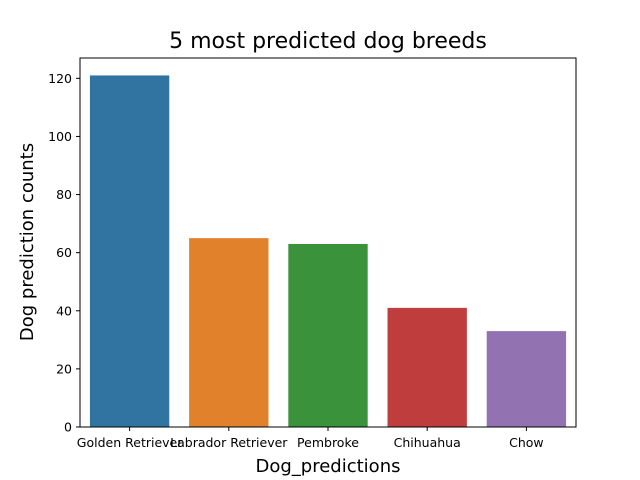  Describe the element at coordinates (328, 466) in the screenshot. I see `x-axis-label: Dog_predictions` at that location.